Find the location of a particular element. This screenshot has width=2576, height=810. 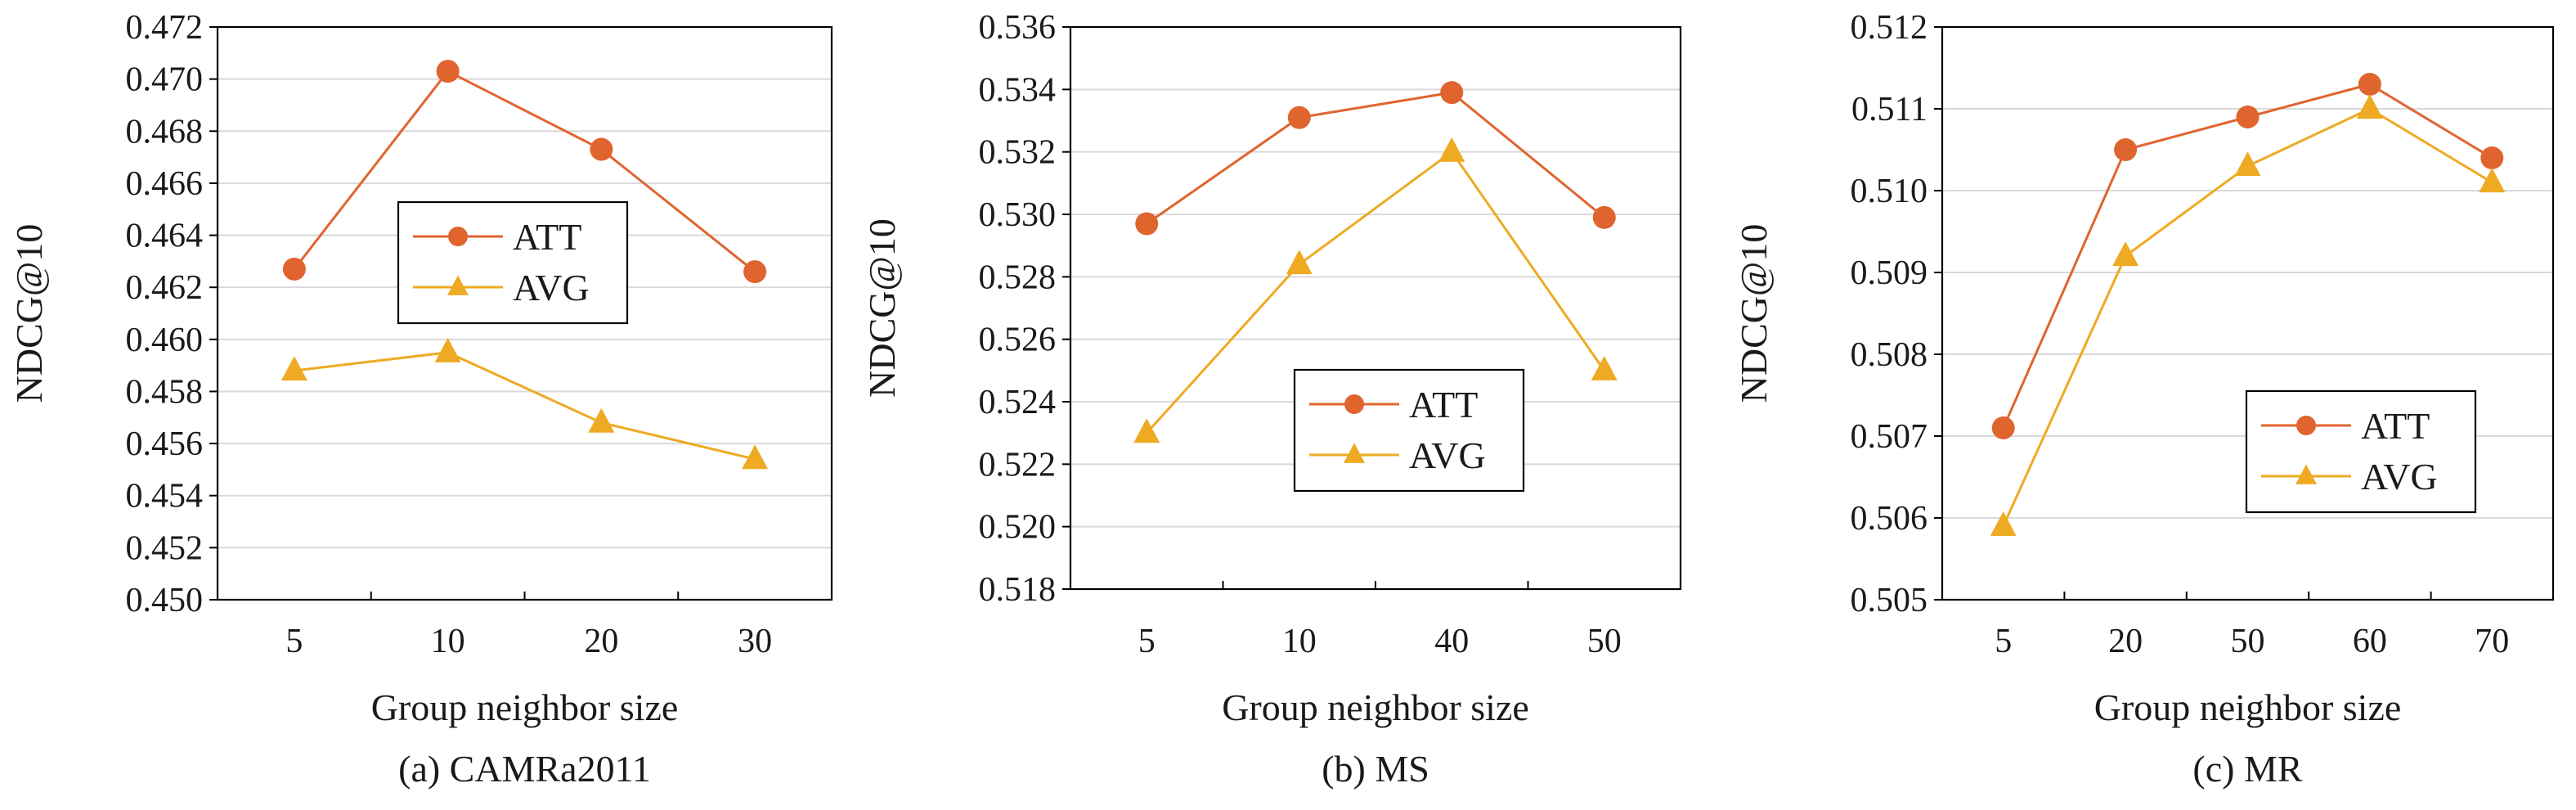

y-tick-label: 0.526 is located at coordinates (1018, 341).